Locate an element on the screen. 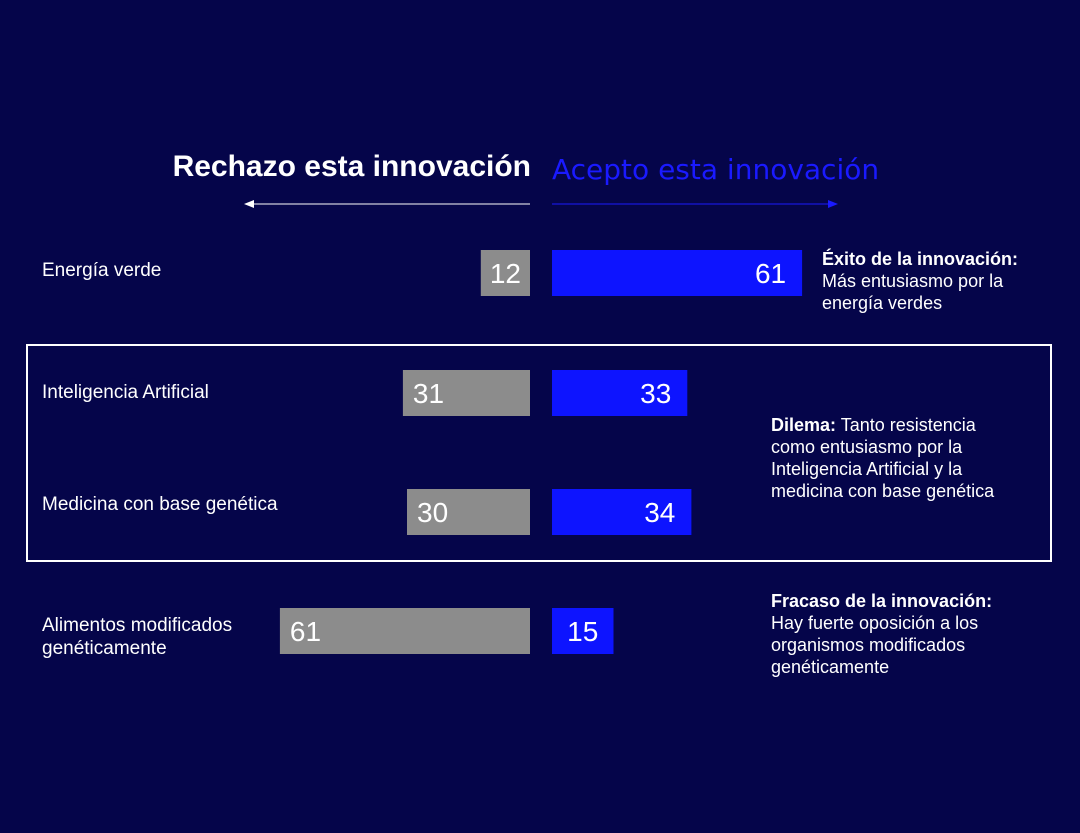  category-label-medicina: Medicina con base genética is located at coordinates (160, 504).